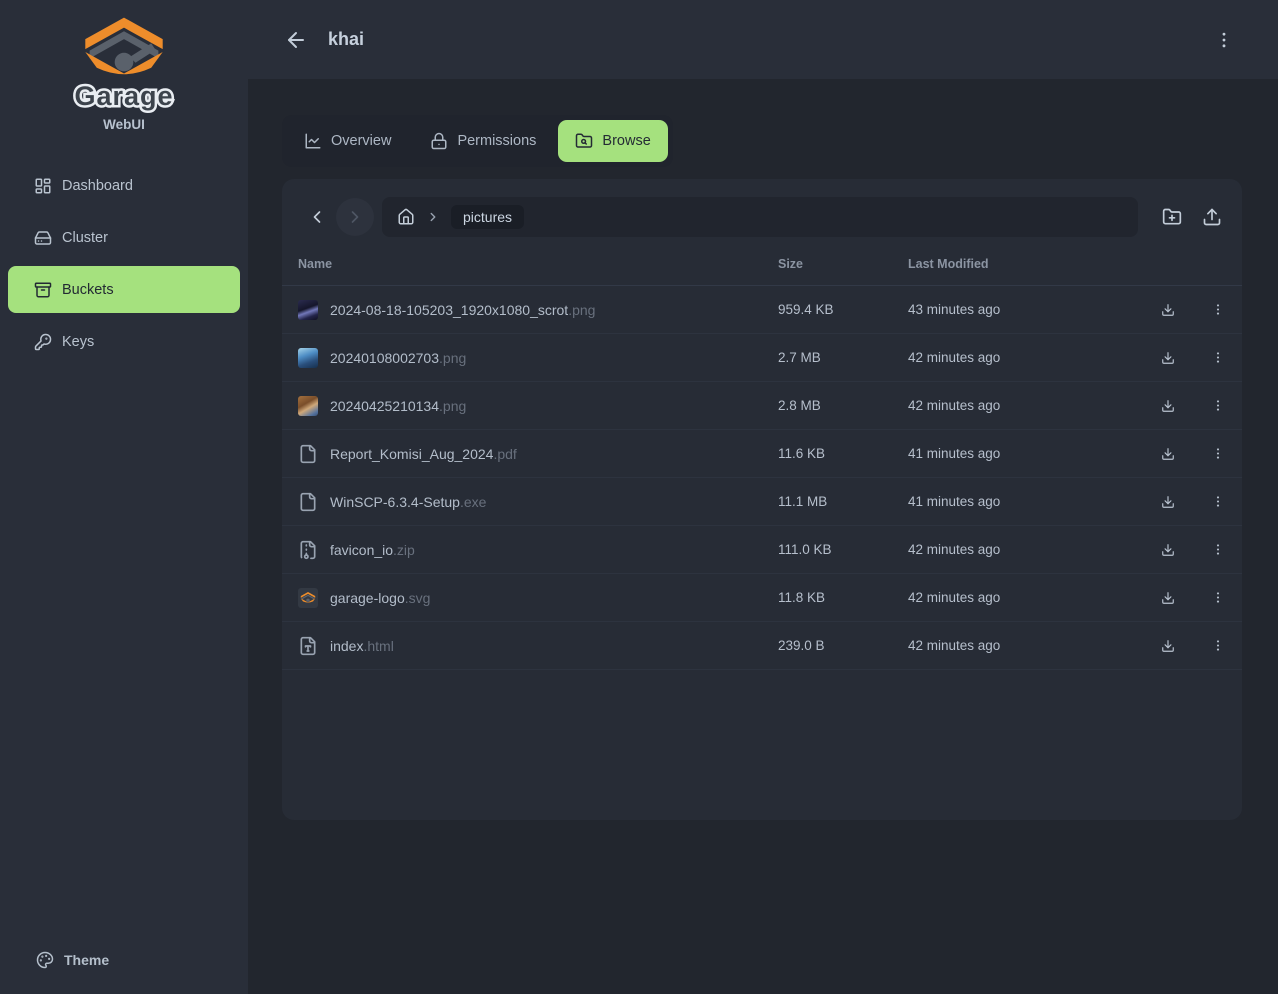  I want to click on file-extension: .zip, so click(404, 549).